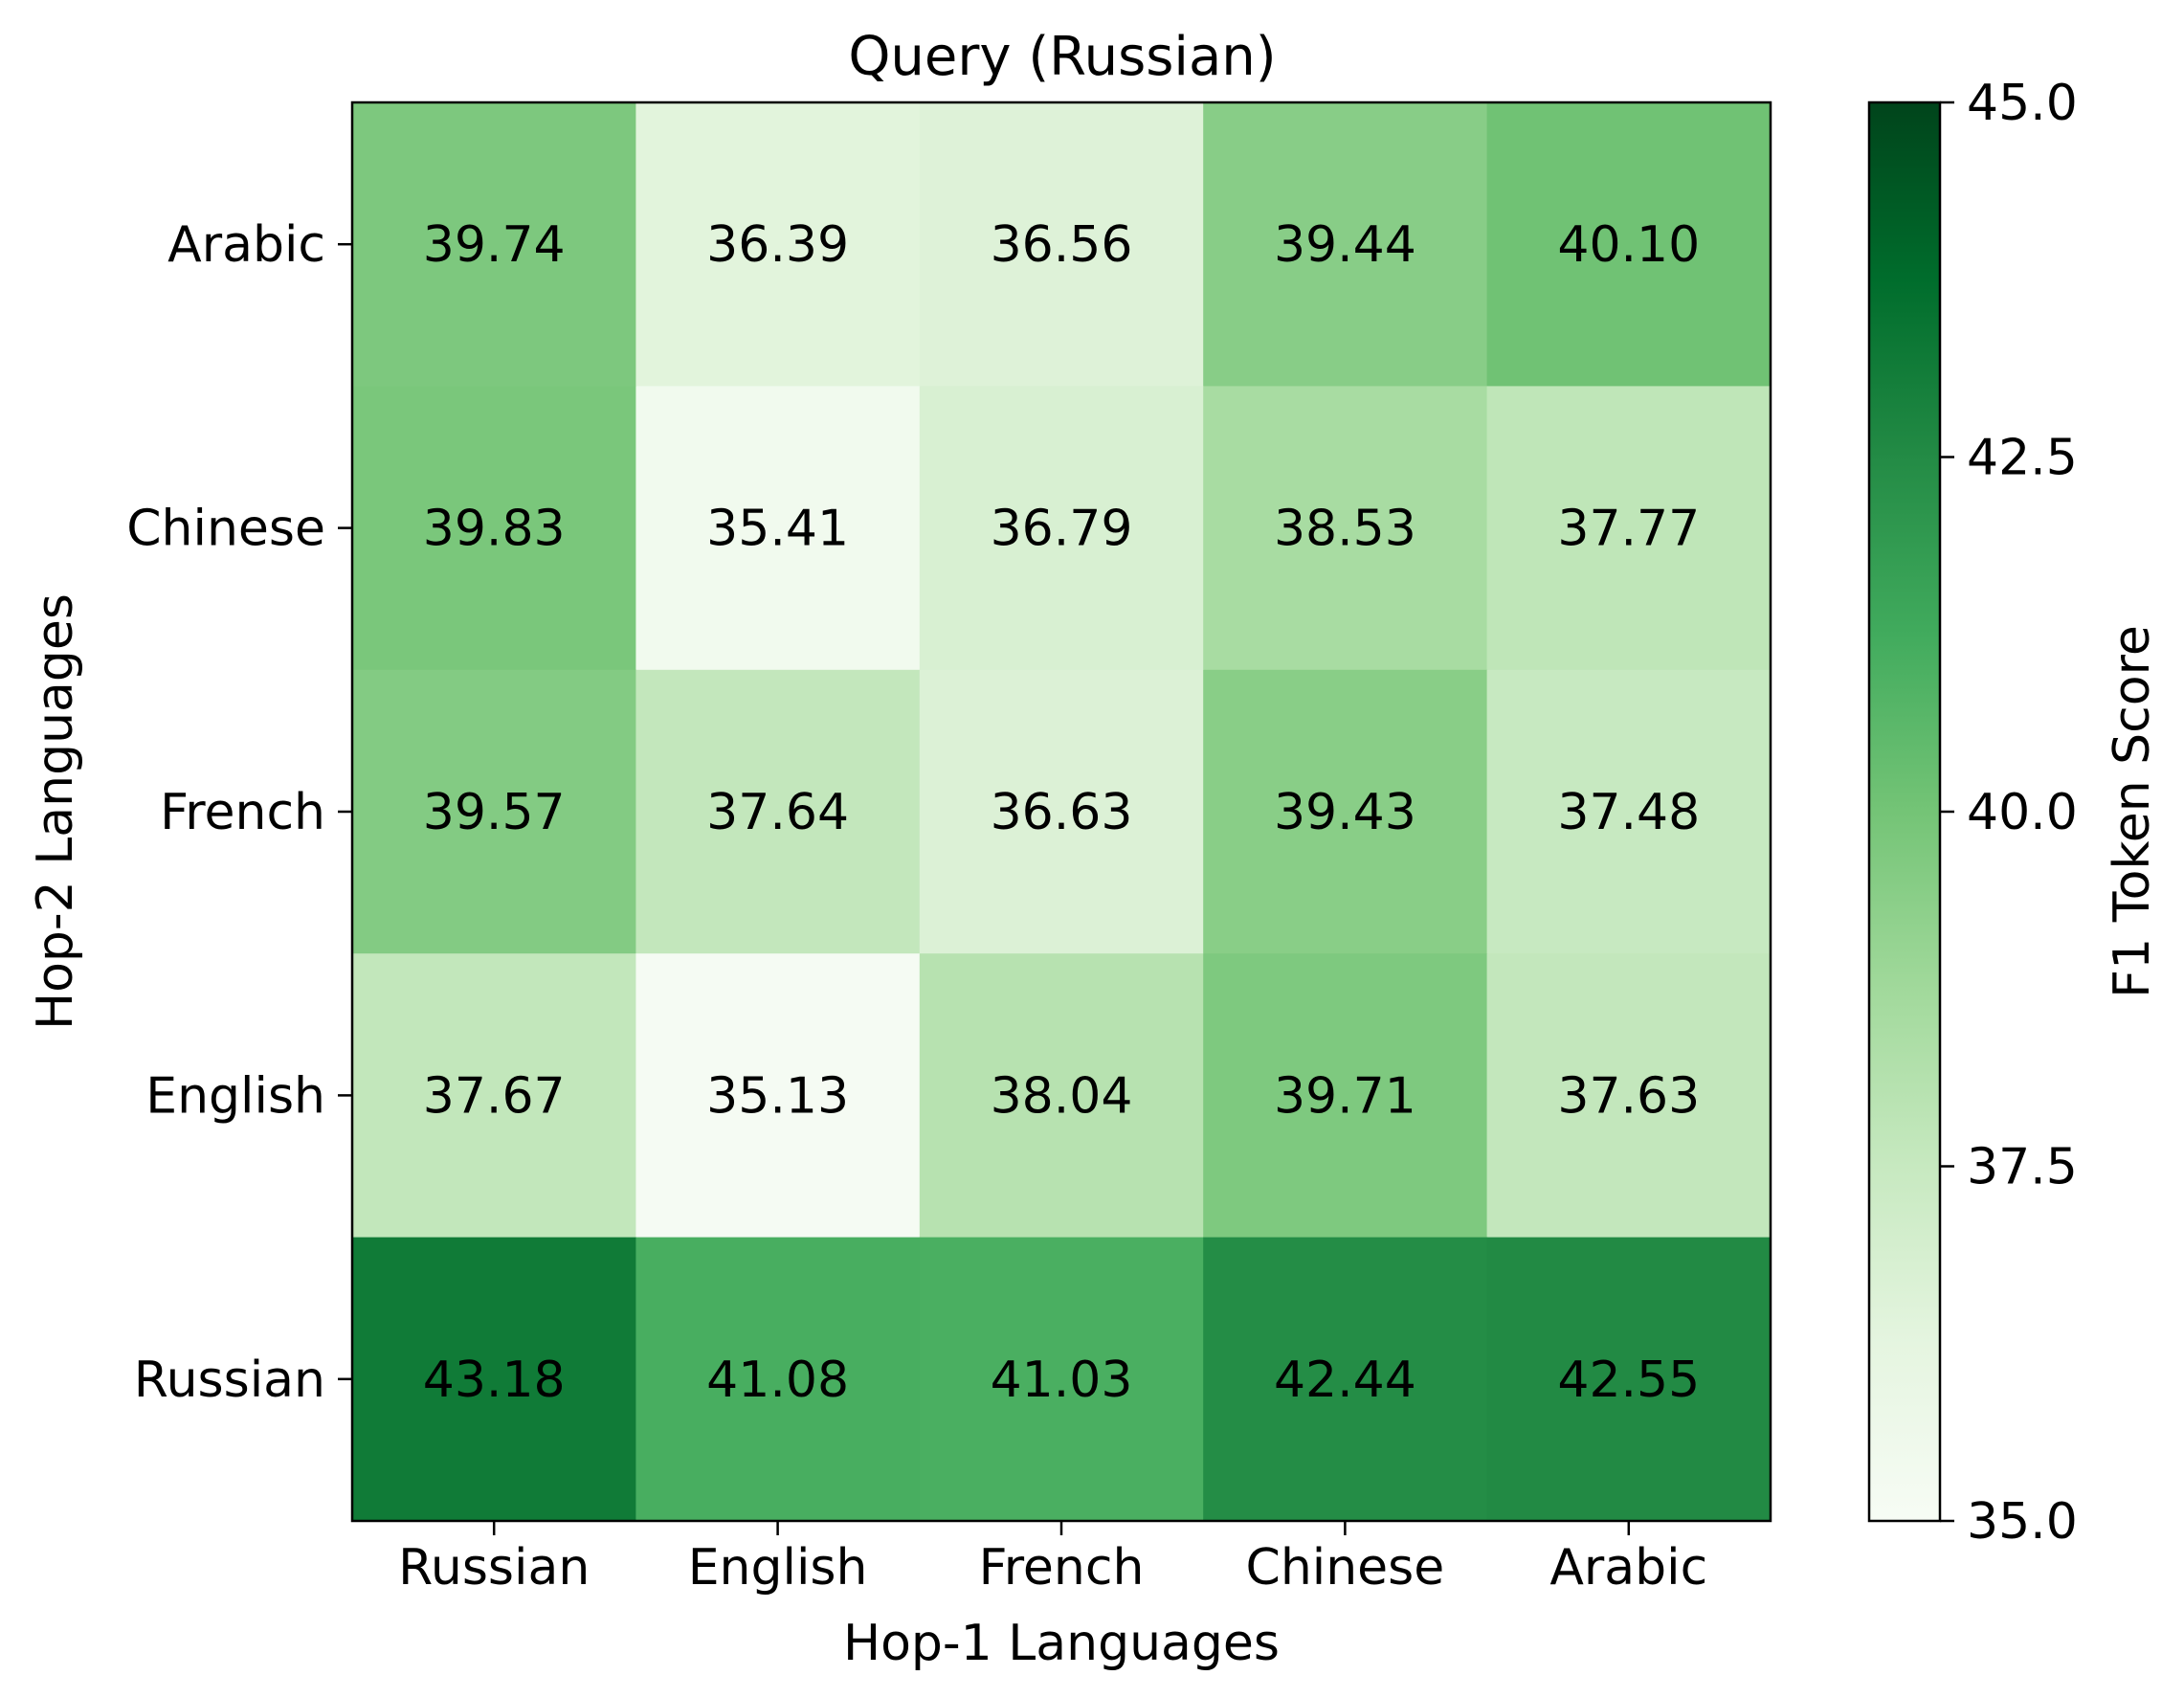 This screenshot has width=2184, height=1698. I want to click on cell-value-label: 42.44, so click(1345, 1380).